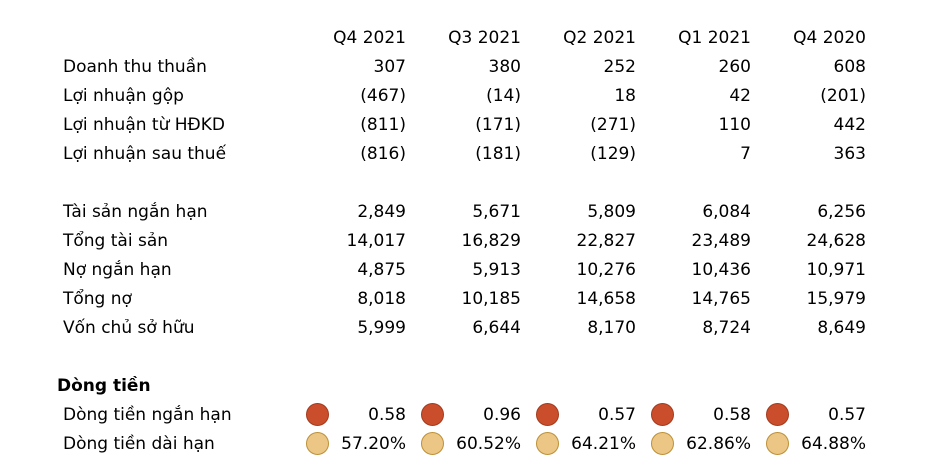 The height and width of the screenshot is (462, 930). What do you see at coordinates (145, 153) in the screenshot?
I see `row-label: Lợi nhuận sau thuế` at bounding box center [145, 153].